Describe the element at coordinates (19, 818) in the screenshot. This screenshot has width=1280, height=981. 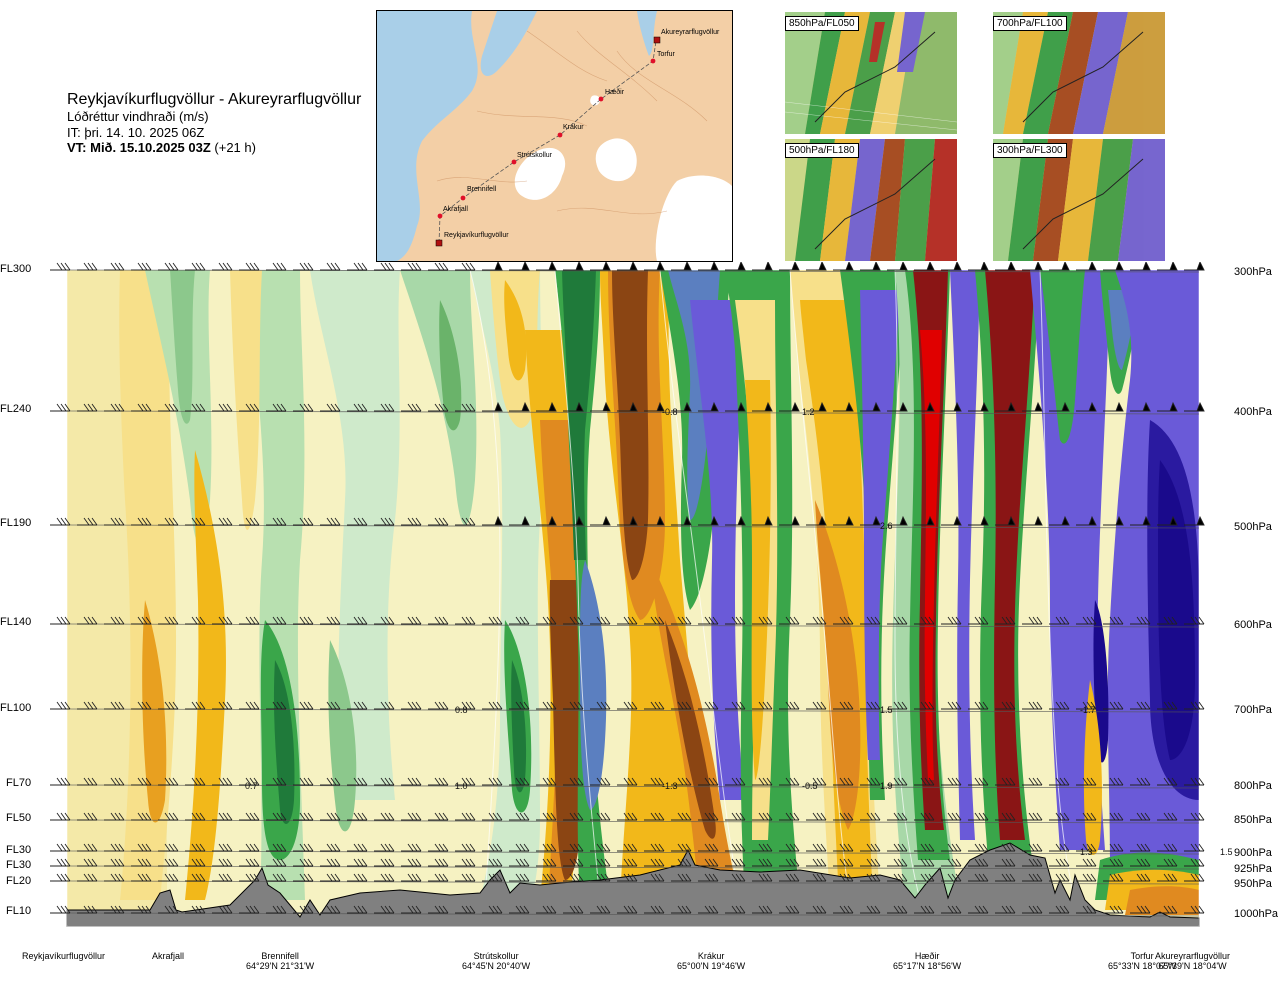
I see `fl-label-50: FL50` at that location.